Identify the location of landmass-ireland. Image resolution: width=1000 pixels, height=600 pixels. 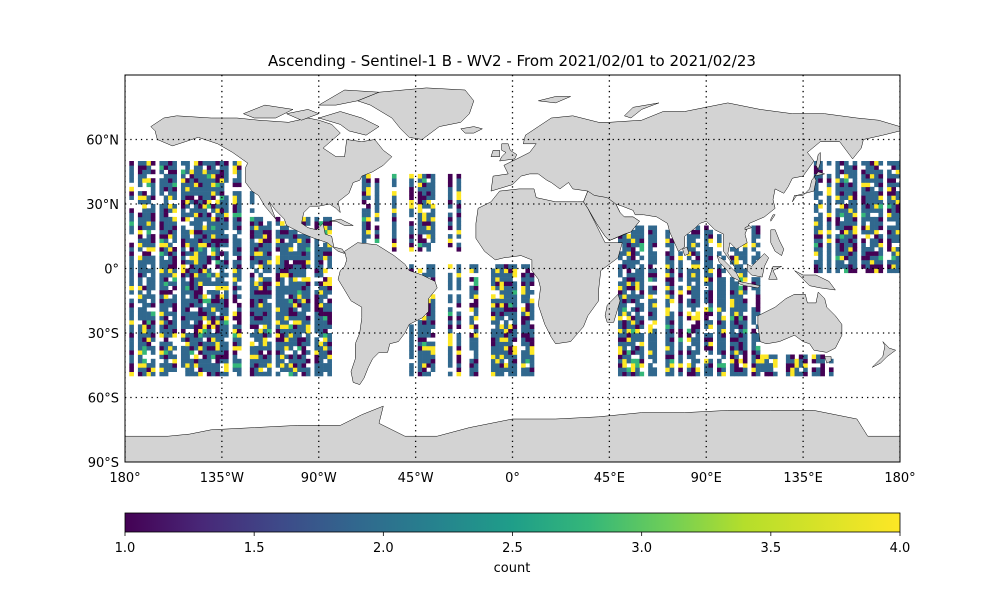
(495, 153).